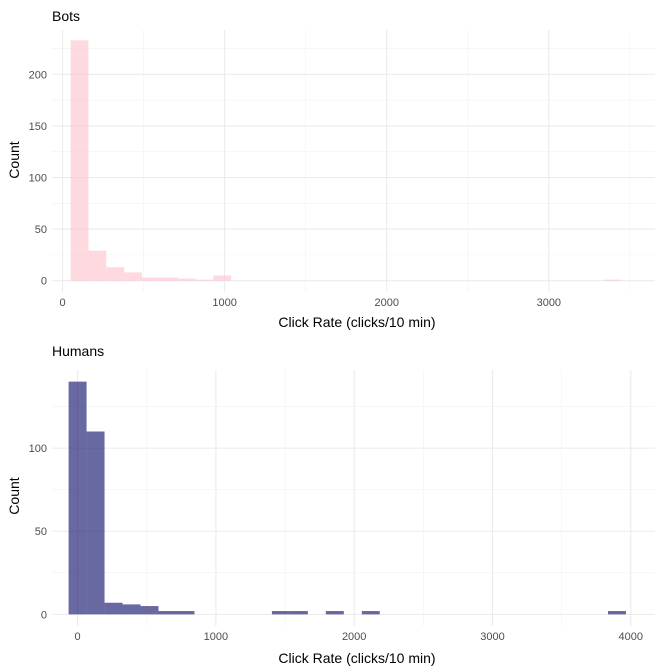  Describe the element at coordinates (354, 637) in the screenshot. I see `humans-x-tick-label: 2000` at that location.